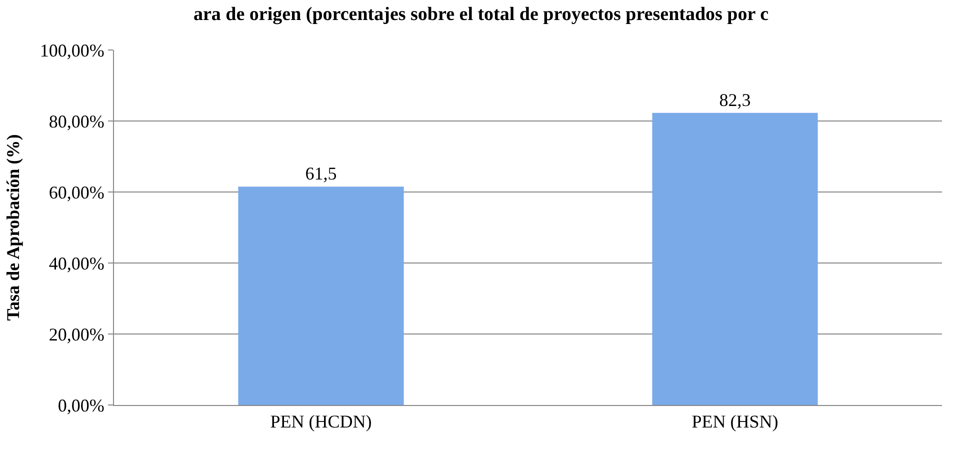  What do you see at coordinates (13, 227) in the screenshot?
I see `y-axis-title: Tasa de Aprobación (%)` at bounding box center [13, 227].